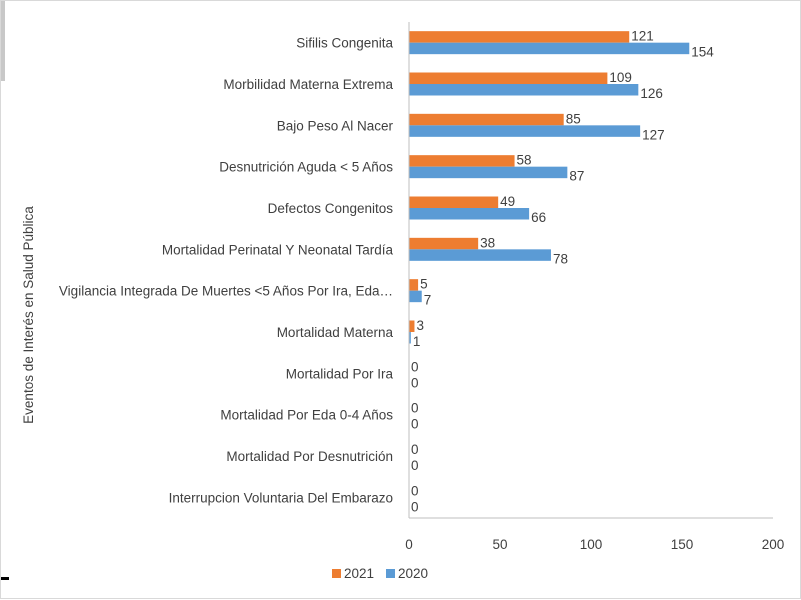  What do you see at coordinates (415, 465) in the screenshot?
I see `data-label-2020-10: 0` at bounding box center [415, 465].